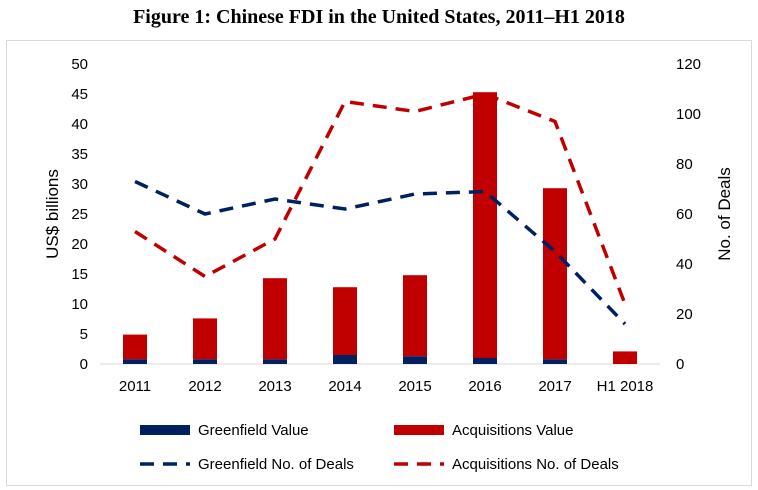  Describe the element at coordinates (79, 64) in the screenshot. I see `y-tick-label: 50` at that location.